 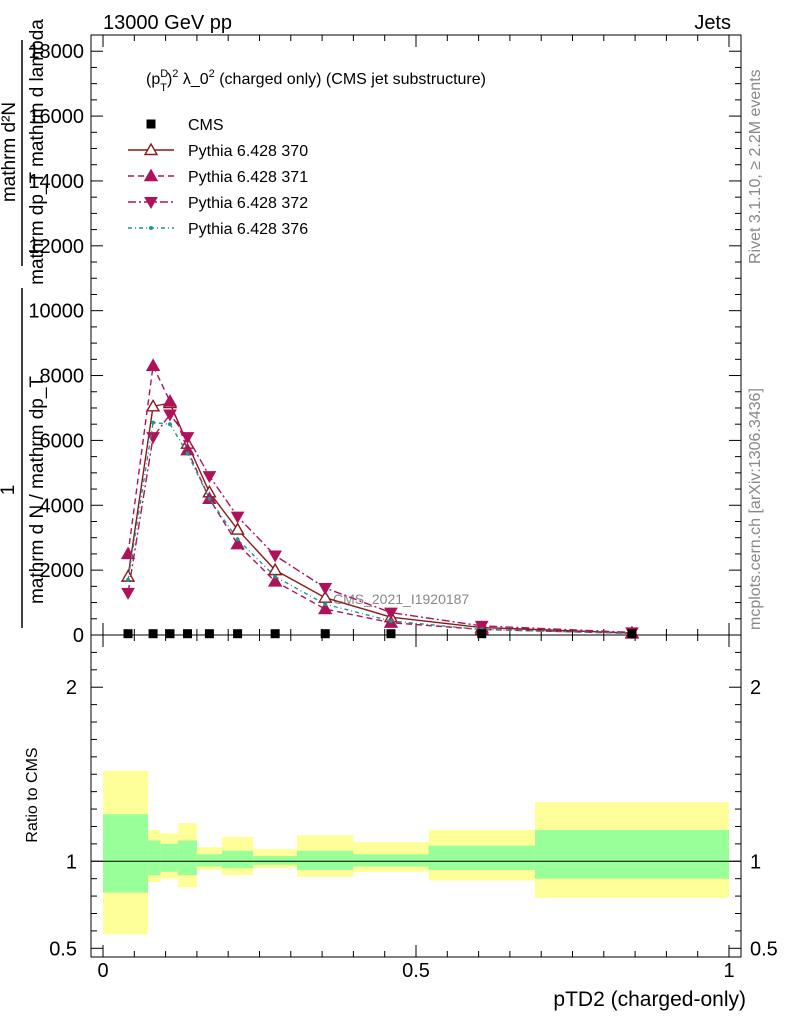 What do you see at coordinates (37, 490) in the screenshot?
I see `ylabel-denominator: mathrm d N / mathrm dp_T` at bounding box center [37, 490].